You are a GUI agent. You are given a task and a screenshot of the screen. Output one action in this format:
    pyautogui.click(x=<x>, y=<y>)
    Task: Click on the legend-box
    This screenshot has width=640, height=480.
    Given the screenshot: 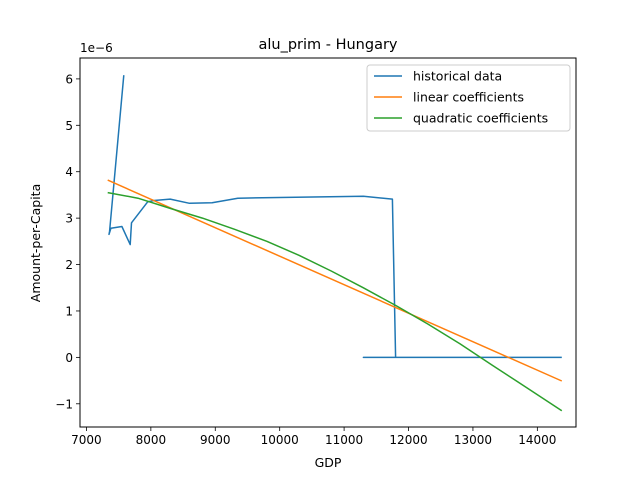 What is the action you would take?
    pyautogui.click(x=468, y=98)
    